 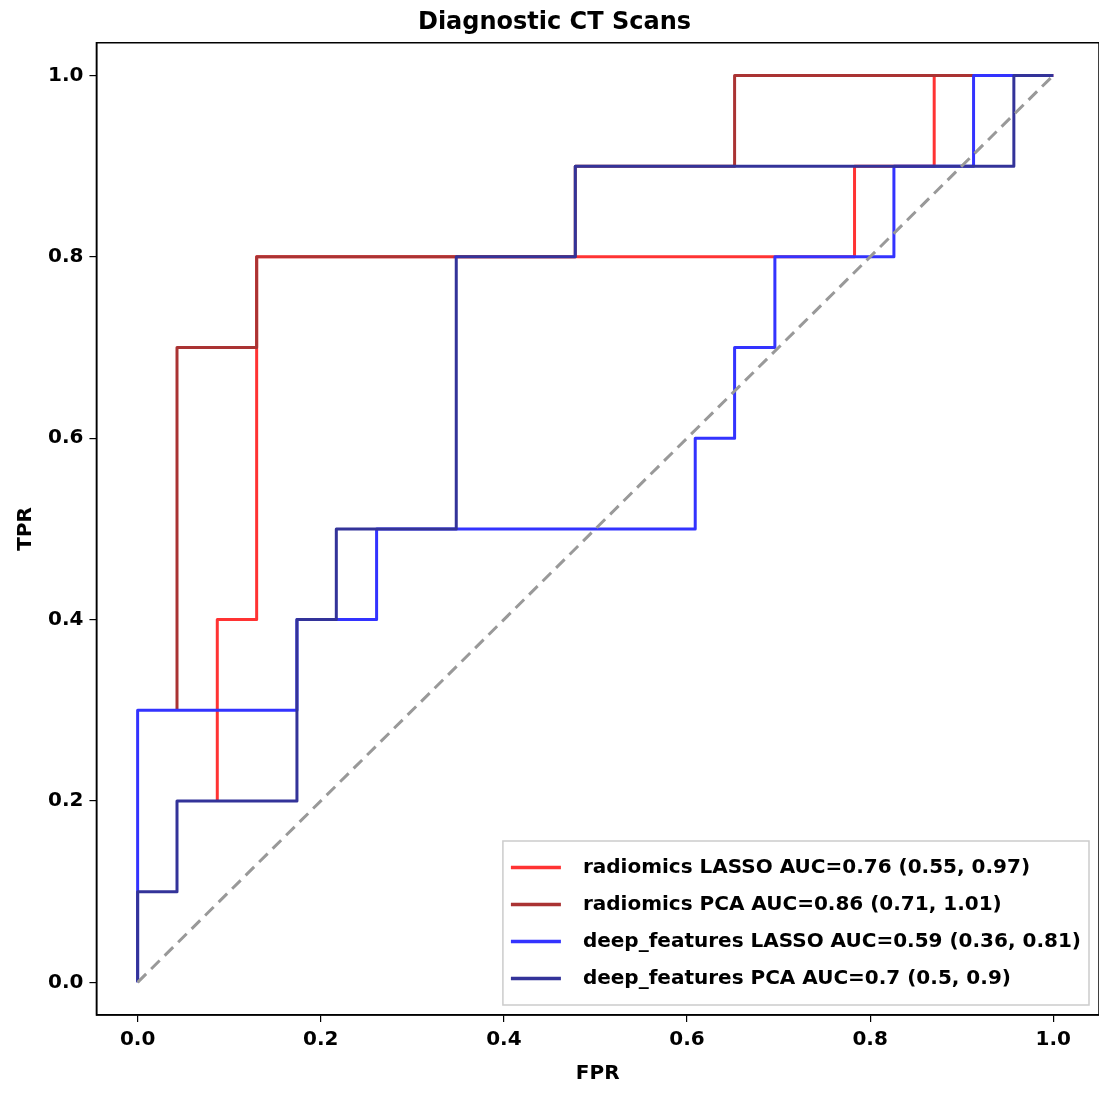 What do you see at coordinates (137, 1038) in the screenshot?
I see `x-tick-label: 0.0` at bounding box center [137, 1038].